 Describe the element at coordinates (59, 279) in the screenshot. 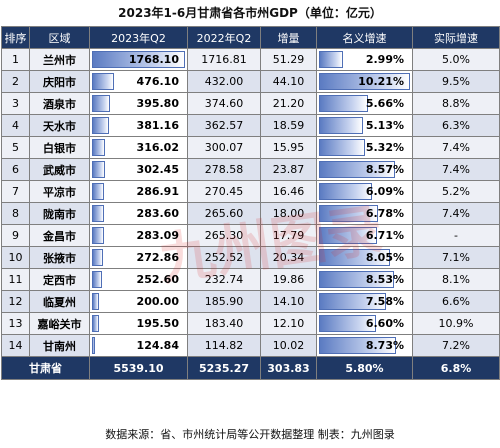

I see `region-cell: 定西市` at that location.